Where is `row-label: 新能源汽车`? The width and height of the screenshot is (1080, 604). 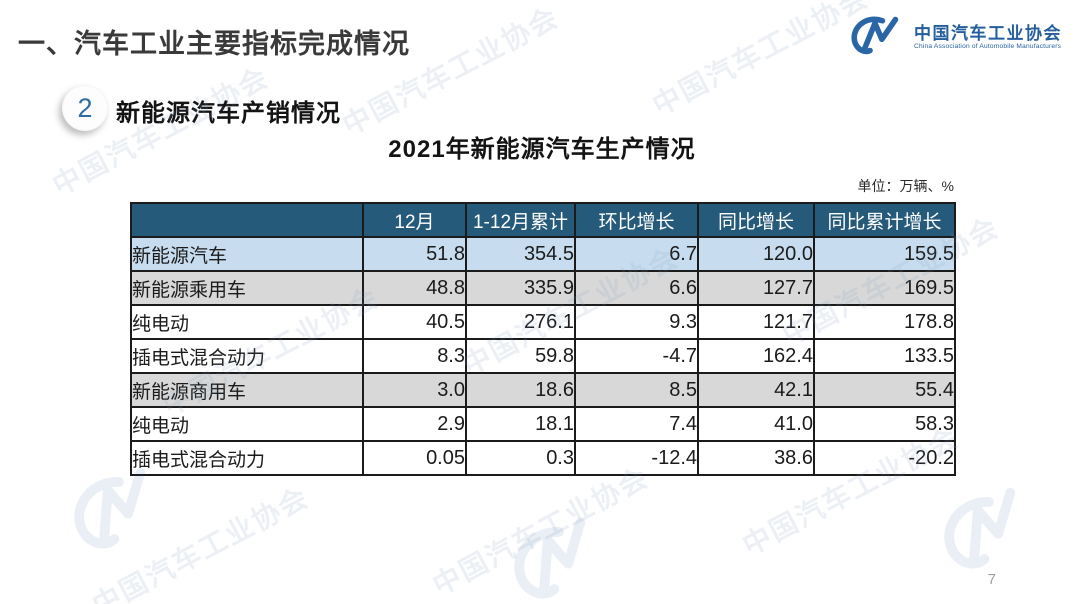
row-label: 新能源汽车 is located at coordinates (247, 254).